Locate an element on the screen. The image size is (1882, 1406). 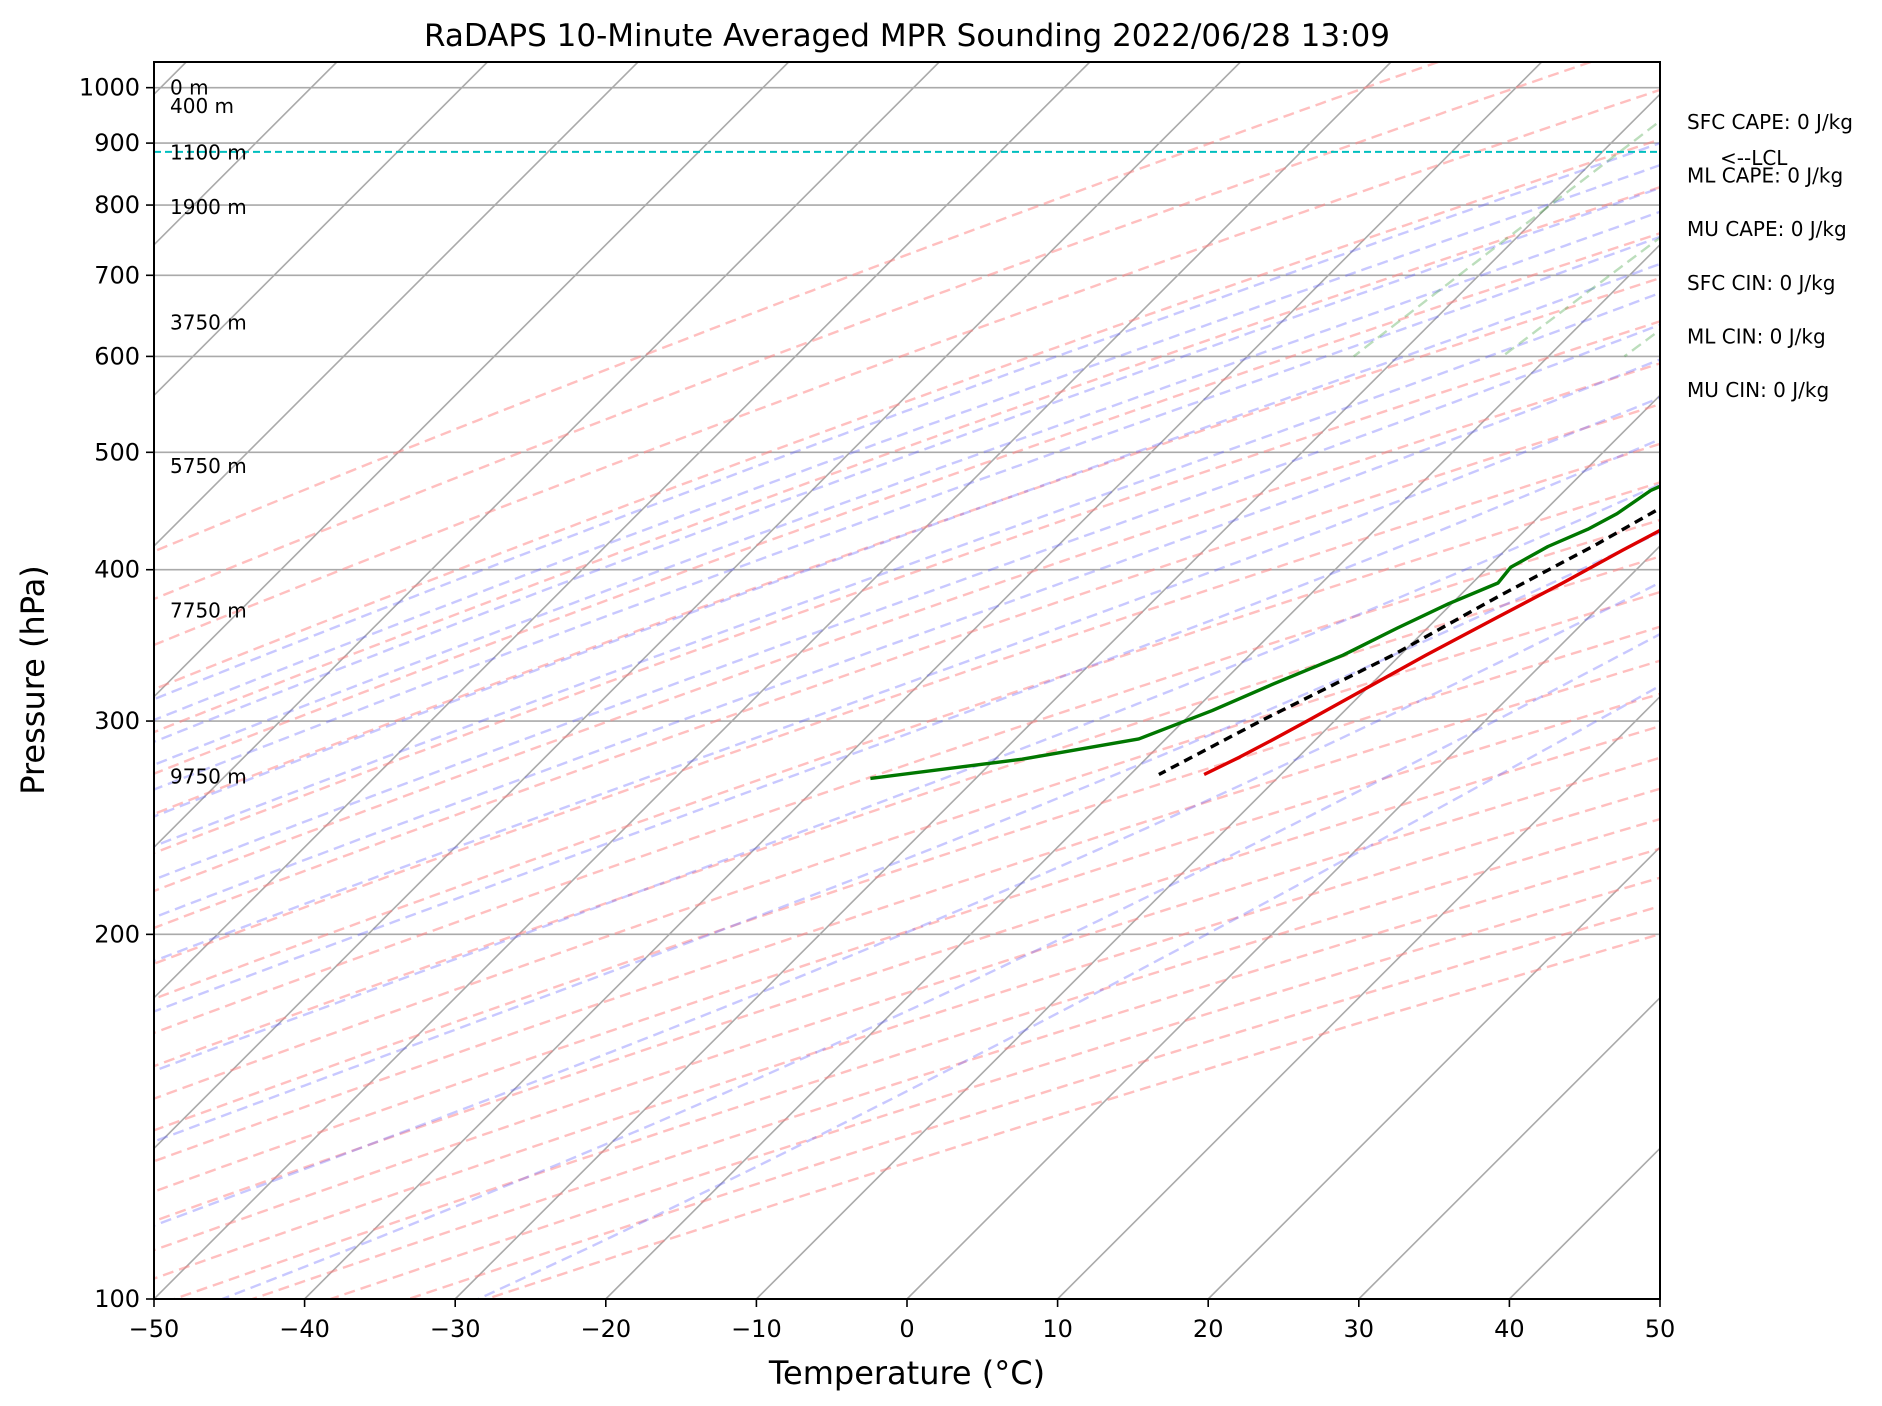
height-label: 400 m is located at coordinates (202, 106).